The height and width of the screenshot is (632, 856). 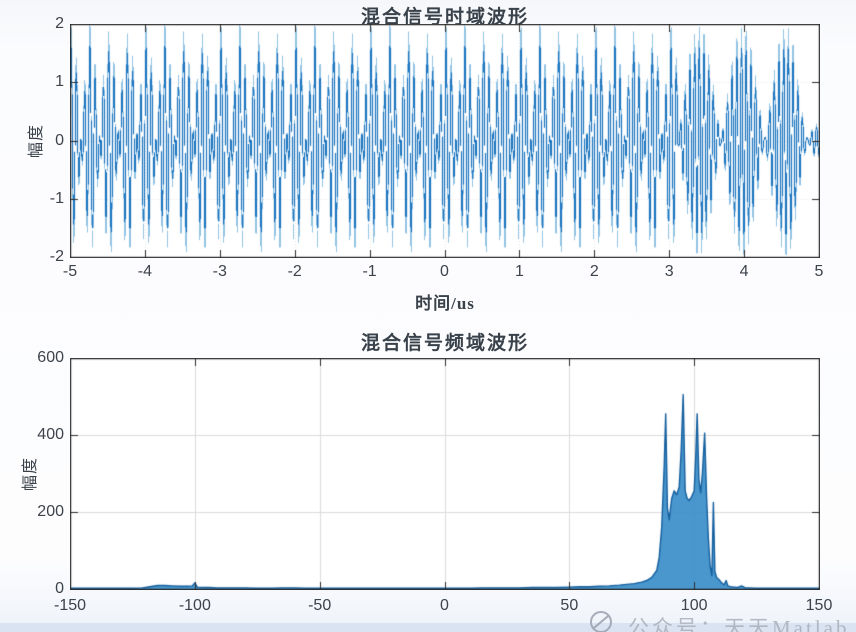 I want to click on time-plot-xlabel: 时间/us, so click(x=445, y=303).